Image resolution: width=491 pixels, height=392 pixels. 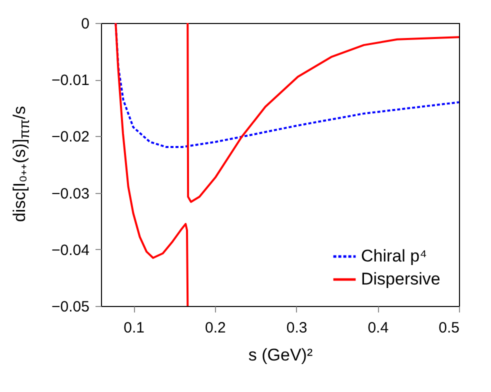 What do you see at coordinates (378, 328) in the screenshot?
I see `x-tick-label: 0.4` at bounding box center [378, 328].